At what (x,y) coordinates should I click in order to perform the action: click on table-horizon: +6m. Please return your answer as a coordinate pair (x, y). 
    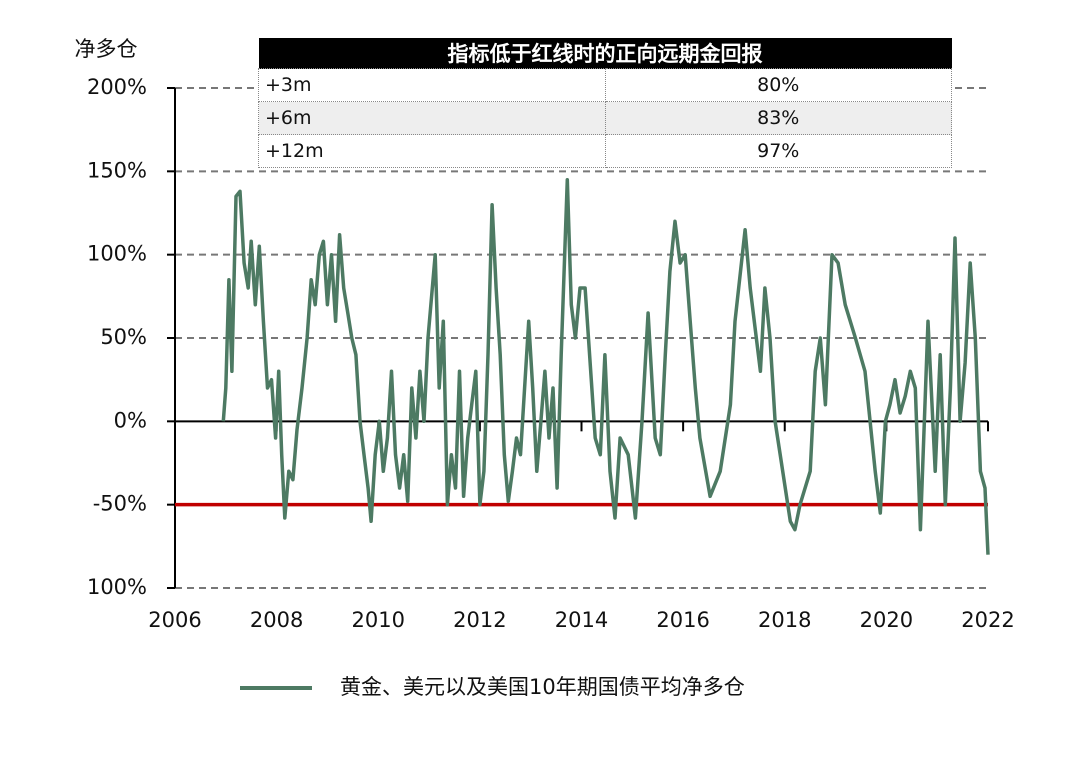
    Looking at the image, I should click on (432, 118).